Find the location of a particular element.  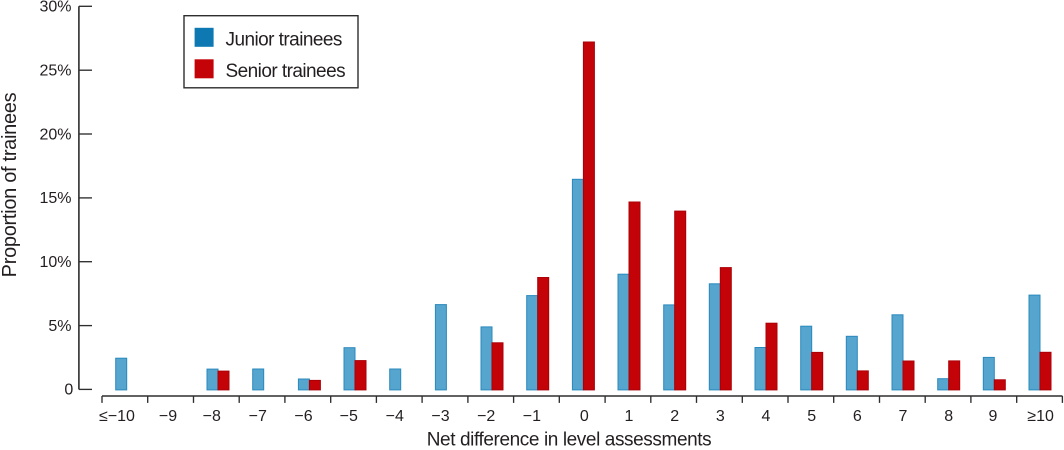

svg-text: 25% is located at coordinates (55, 71).